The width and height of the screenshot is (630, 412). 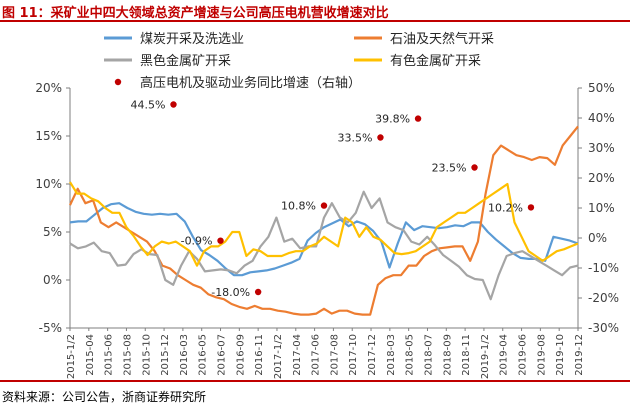 What do you see at coordinates (192, 39) in the screenshot?
I see `legend-label-0: 煤炭开采及洗选业` at bounding box center [192, 39].